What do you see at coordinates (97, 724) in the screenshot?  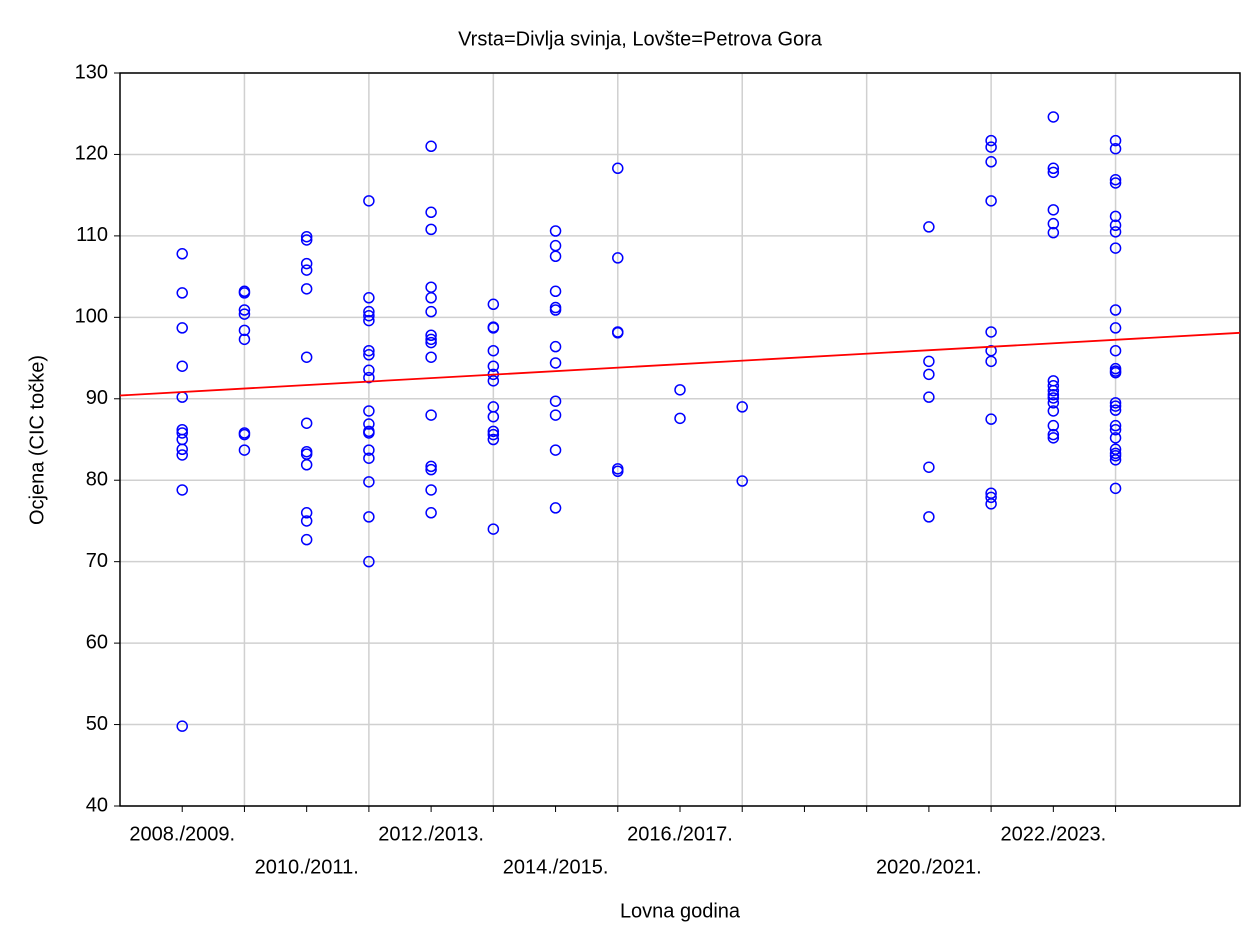 I see `y-tick-label: 50` at bounding box center [97, 724].